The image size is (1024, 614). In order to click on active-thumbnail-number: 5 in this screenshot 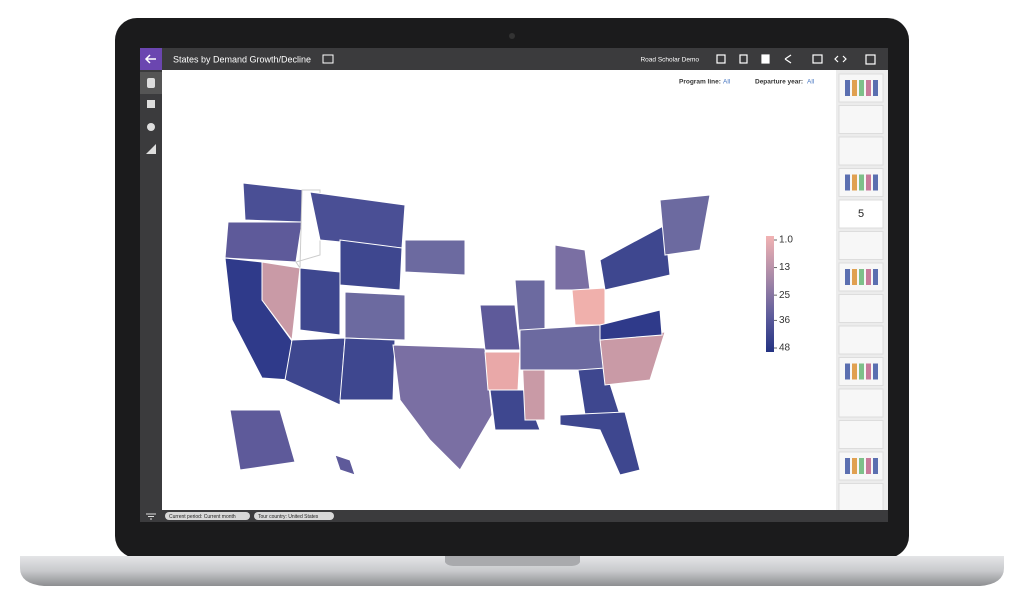, I will do `click(861, 214)`.